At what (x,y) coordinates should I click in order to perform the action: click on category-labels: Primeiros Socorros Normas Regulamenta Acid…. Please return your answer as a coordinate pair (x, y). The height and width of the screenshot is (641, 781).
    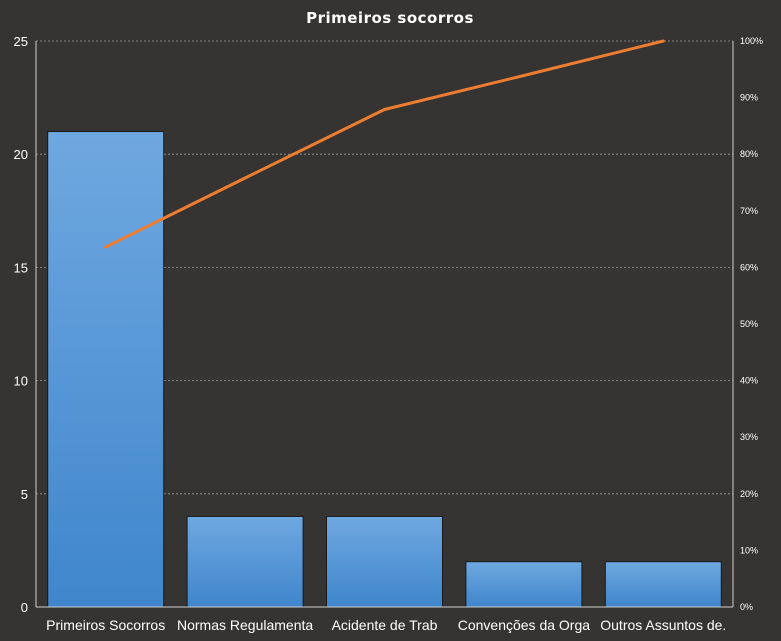
    Looking at the image, I should click on (386, 625).